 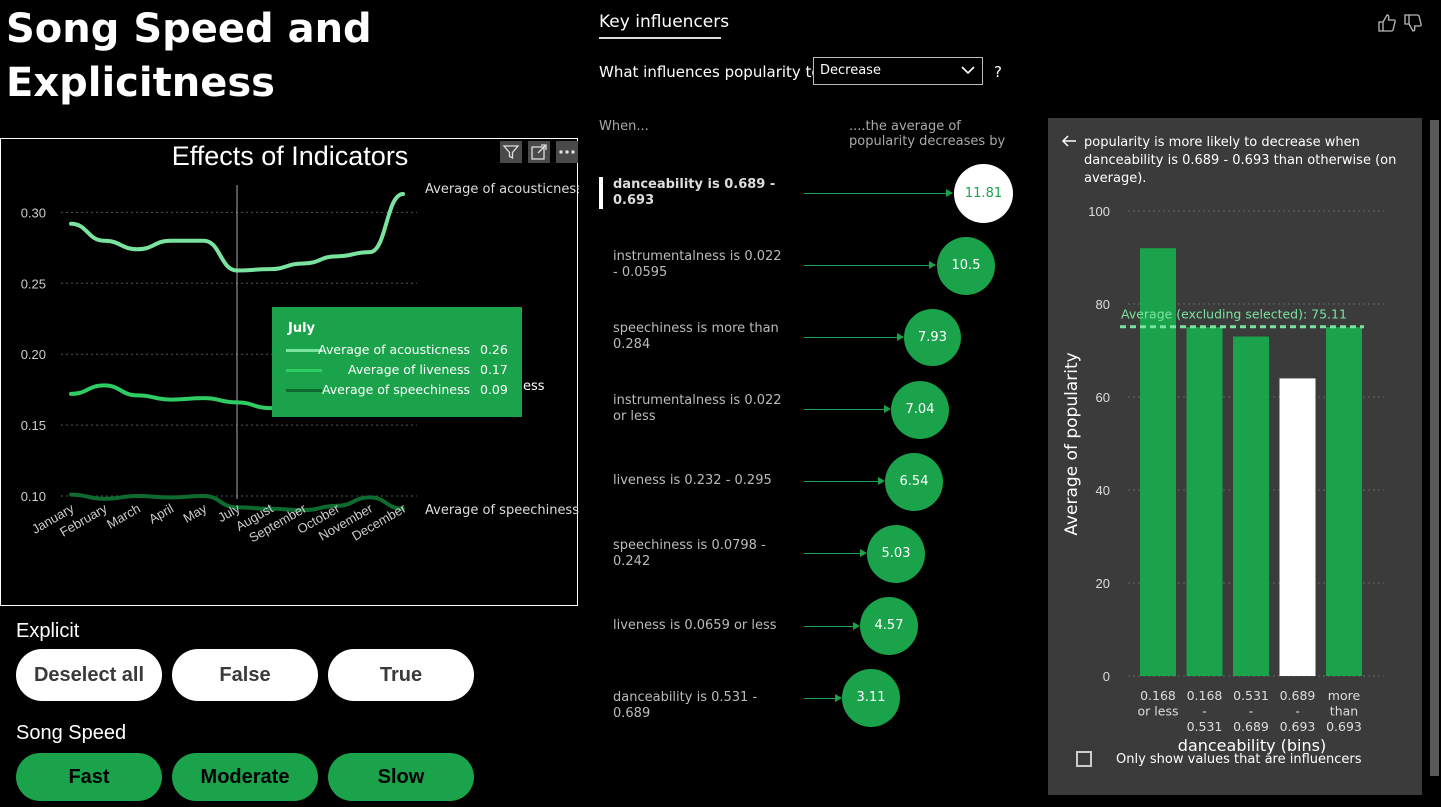 I want to click on tooltip-value-speechiness: 0.09, so click(x=494, y=389).